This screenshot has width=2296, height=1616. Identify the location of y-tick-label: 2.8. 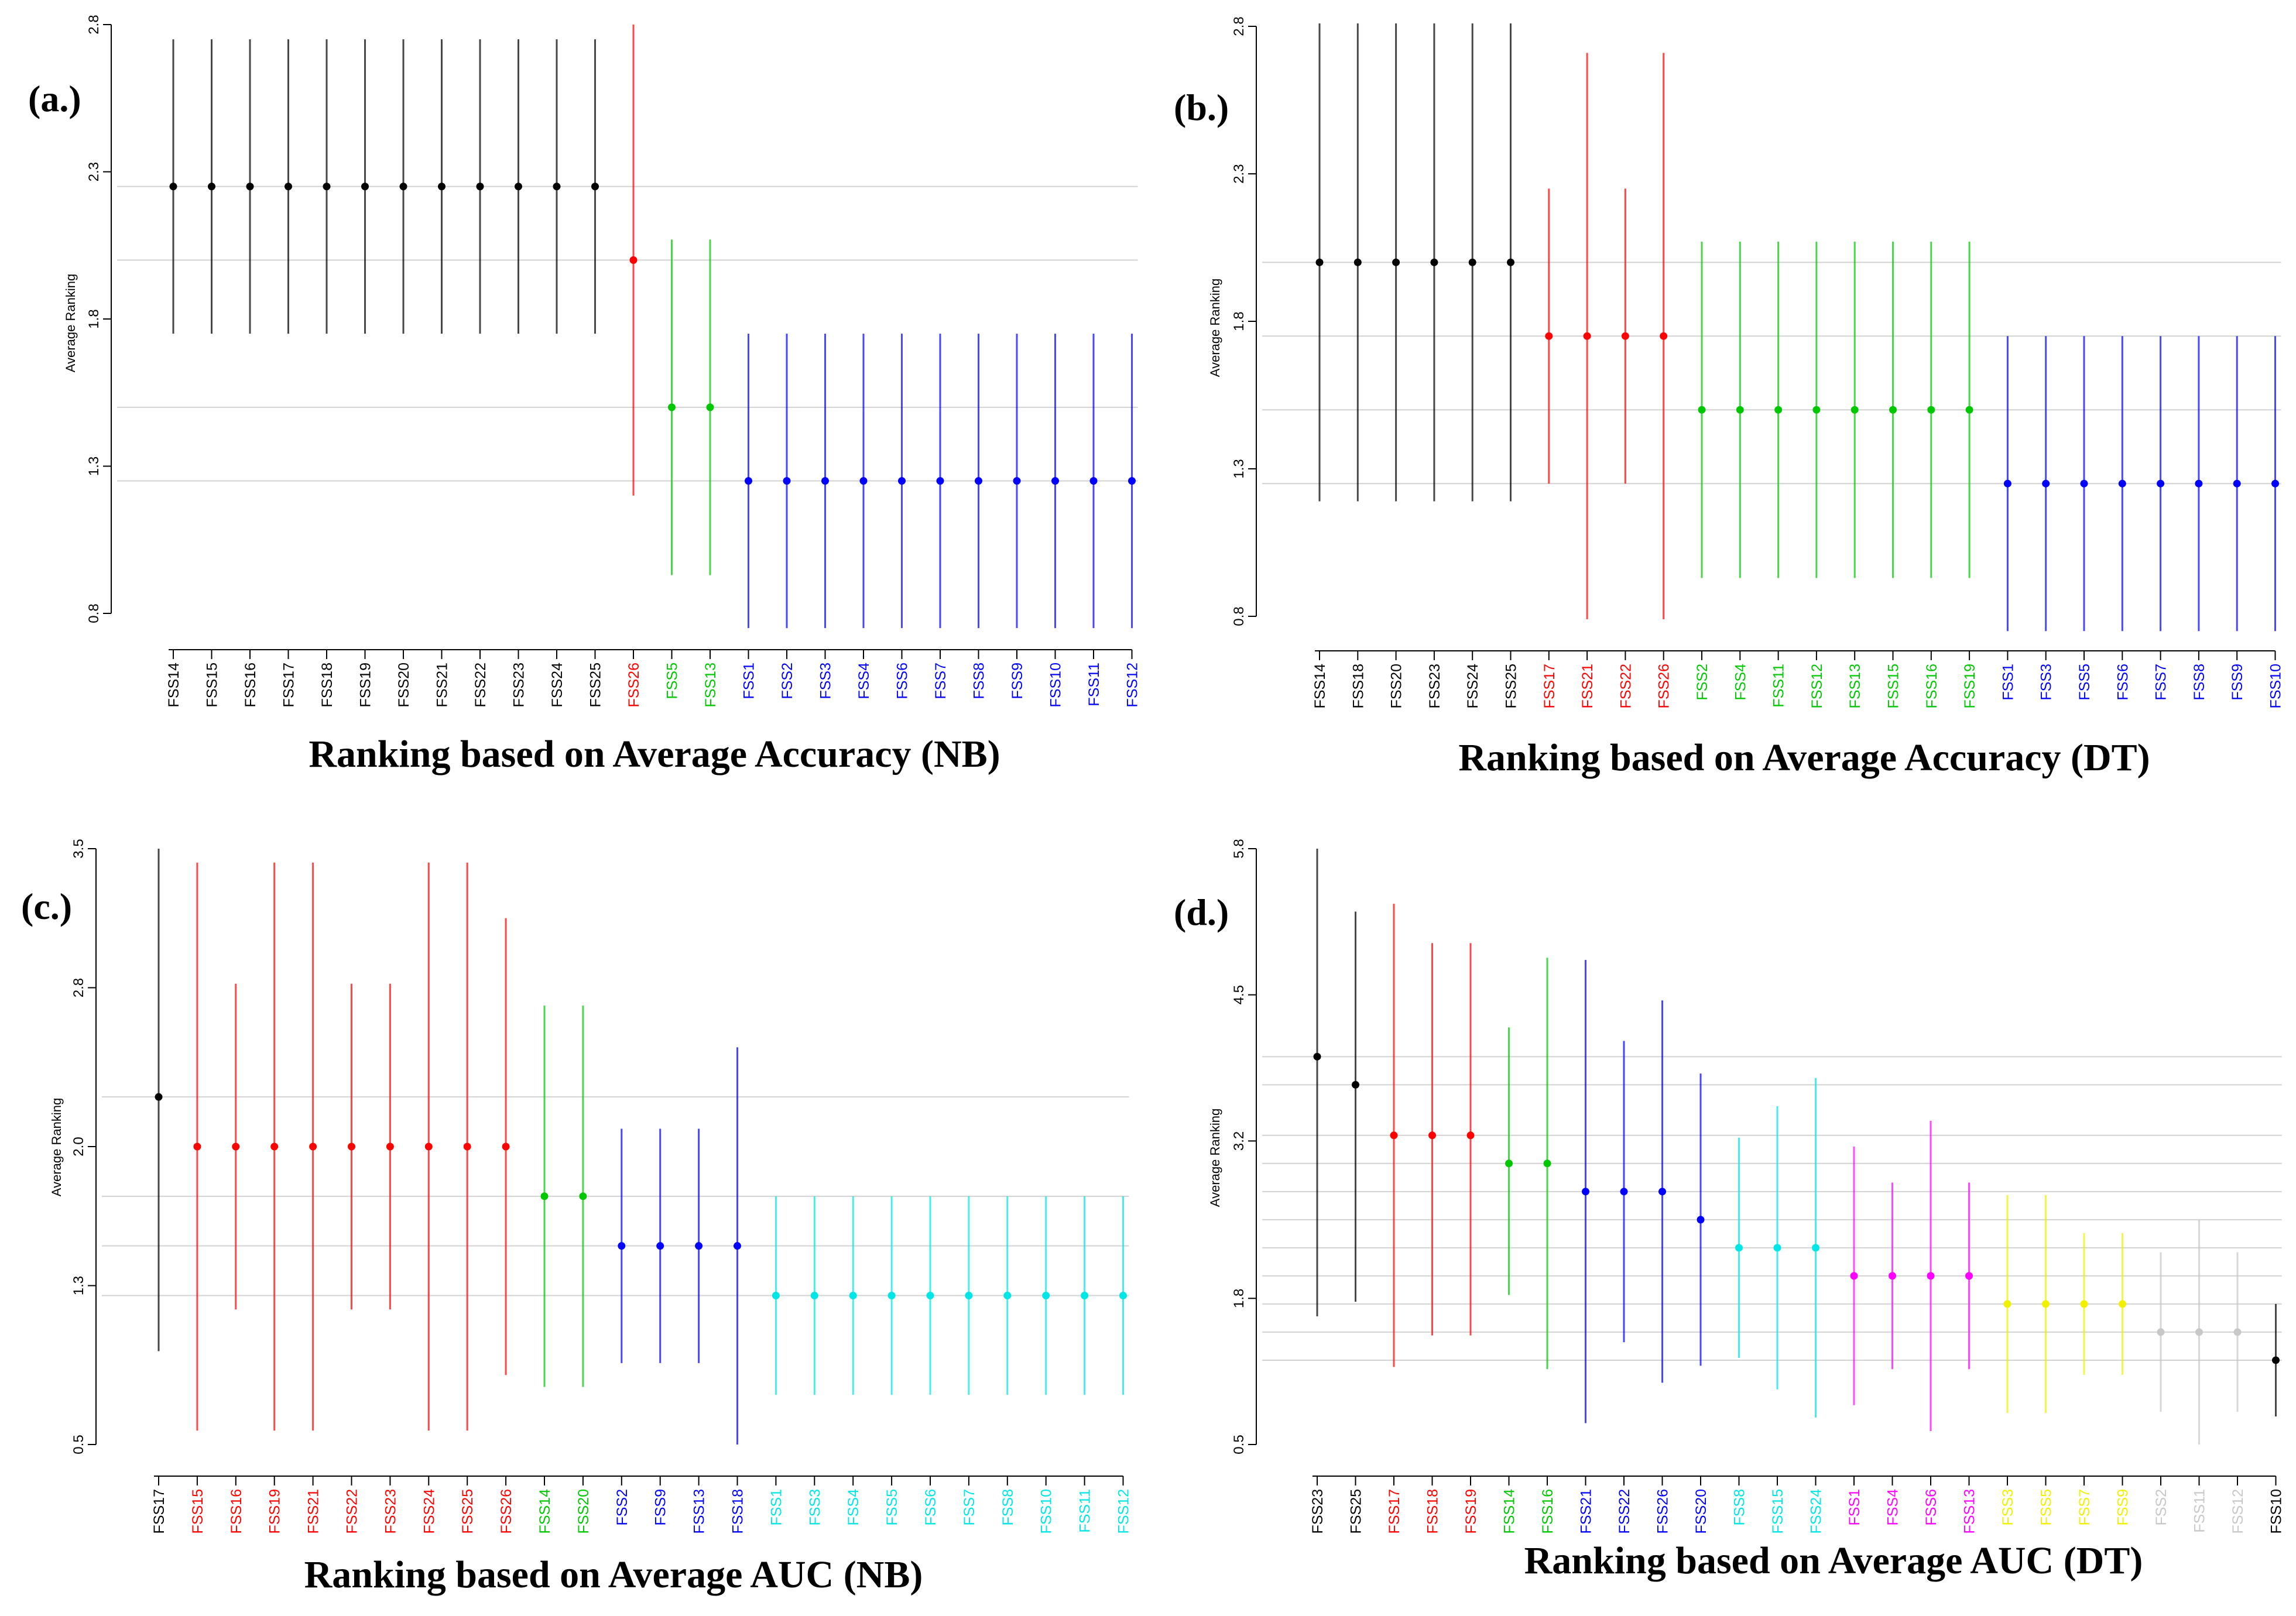
(94, 24).